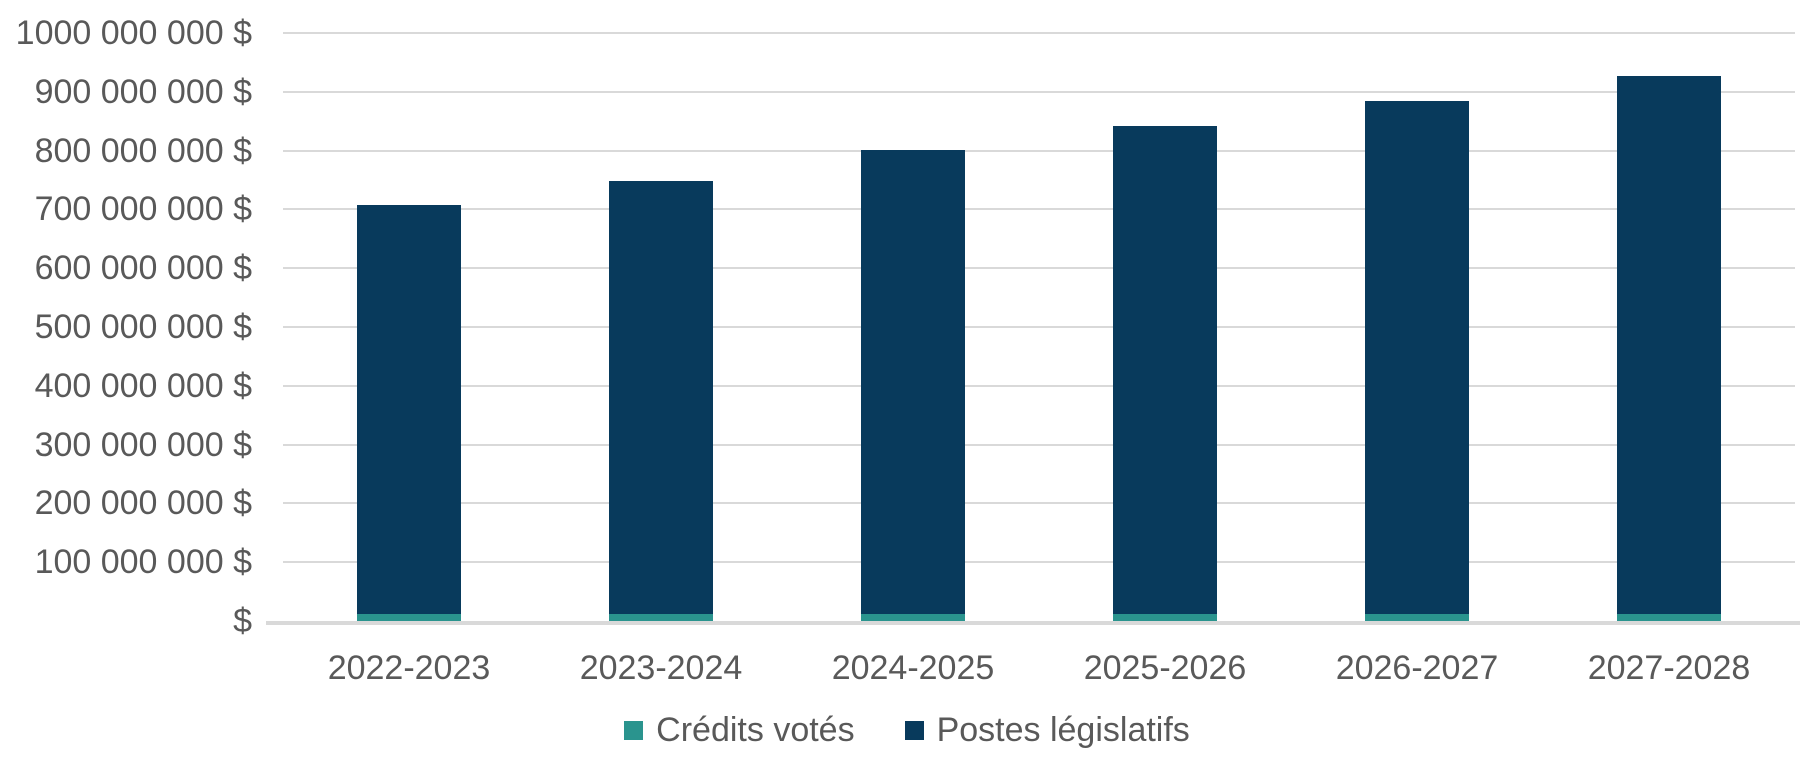  Describe the element at coordinates (143, 327) in the screenshot. I see `y-tick-label: 500 000 000 $` at that location.